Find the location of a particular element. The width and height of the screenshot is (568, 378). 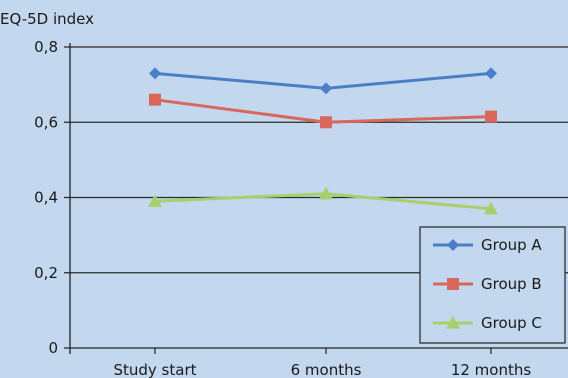

y-tick-label: 0,4 is located at coordinates (46, 198).